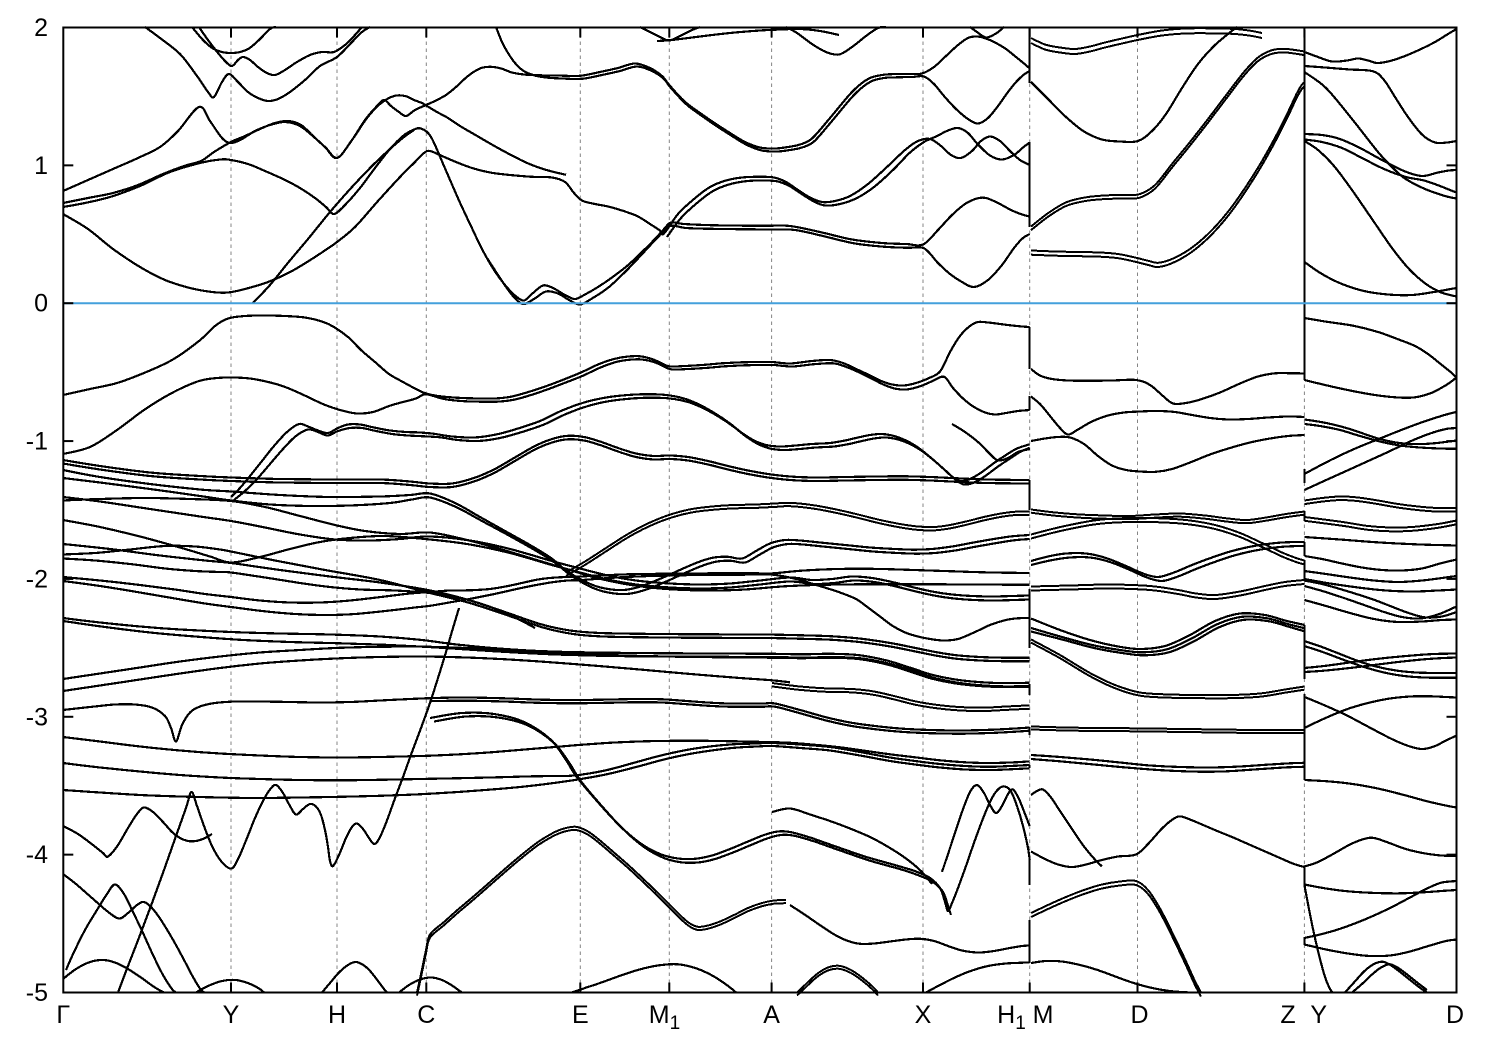 This screenshot has width=1500, height=1055. Describe the element at coordinates (41, 166) in the screenshot. I see `svg-text: 1` at that location.